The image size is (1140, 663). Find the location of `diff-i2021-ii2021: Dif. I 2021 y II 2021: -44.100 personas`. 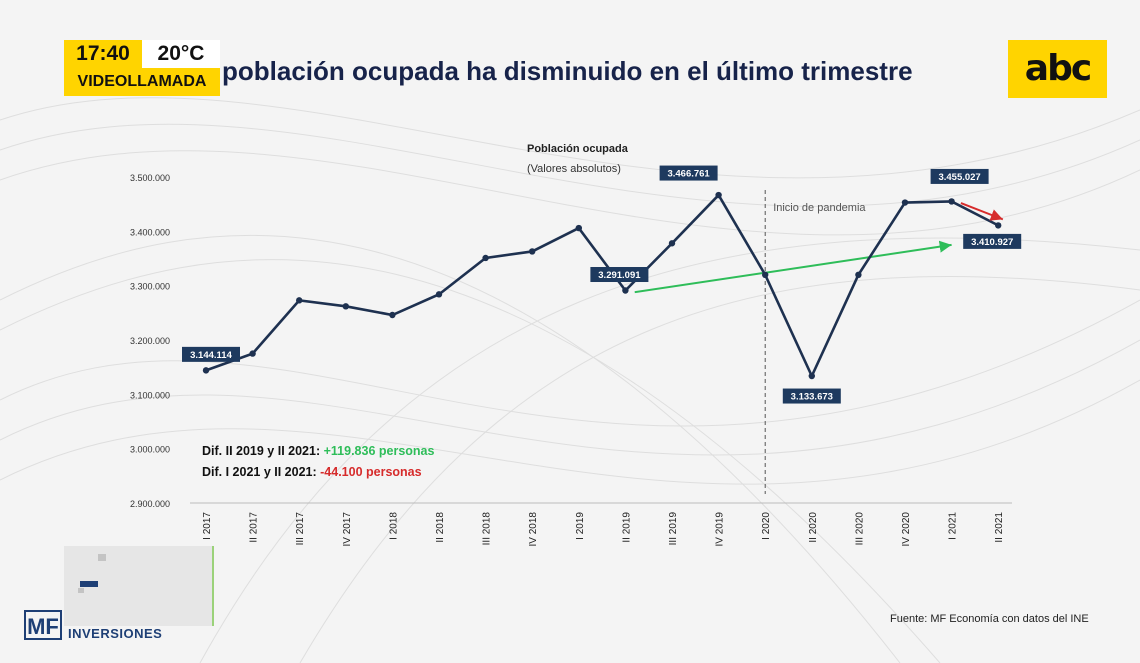

diff-i2021-ii2021: Dif. I 2021 y II 2021: -44.100 personas is located at coordinates (312, 472).